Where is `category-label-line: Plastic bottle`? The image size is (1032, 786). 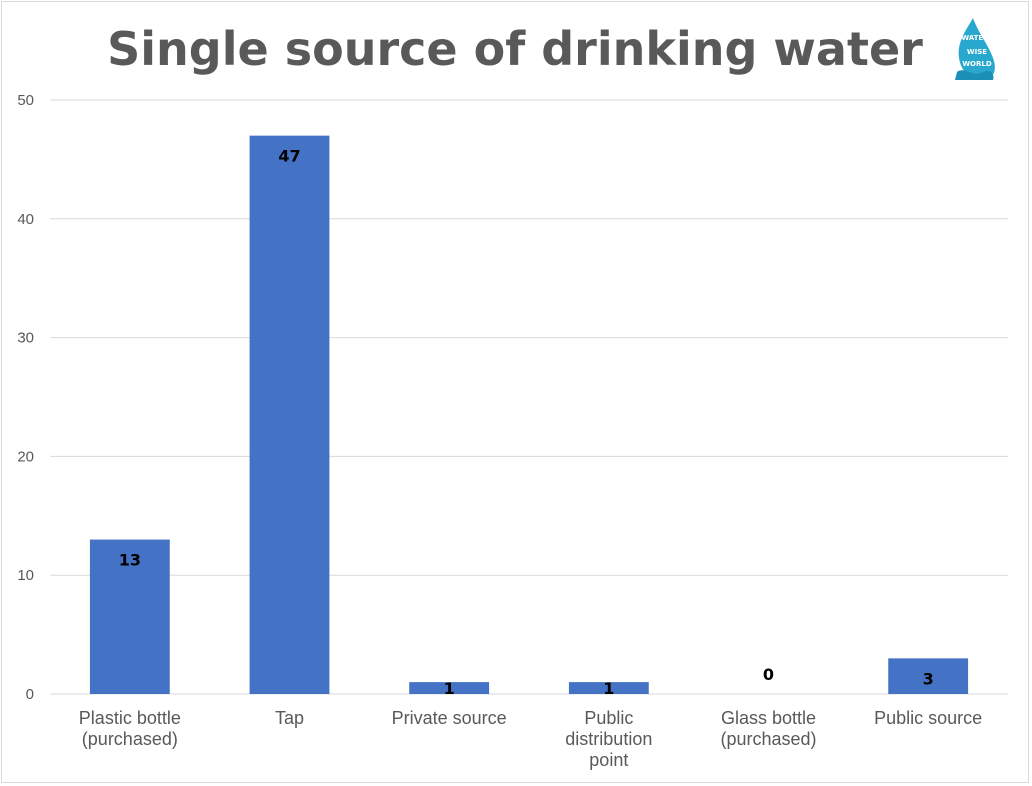 category-label-line: Plastic bottle is located at coordinates (130, 718).